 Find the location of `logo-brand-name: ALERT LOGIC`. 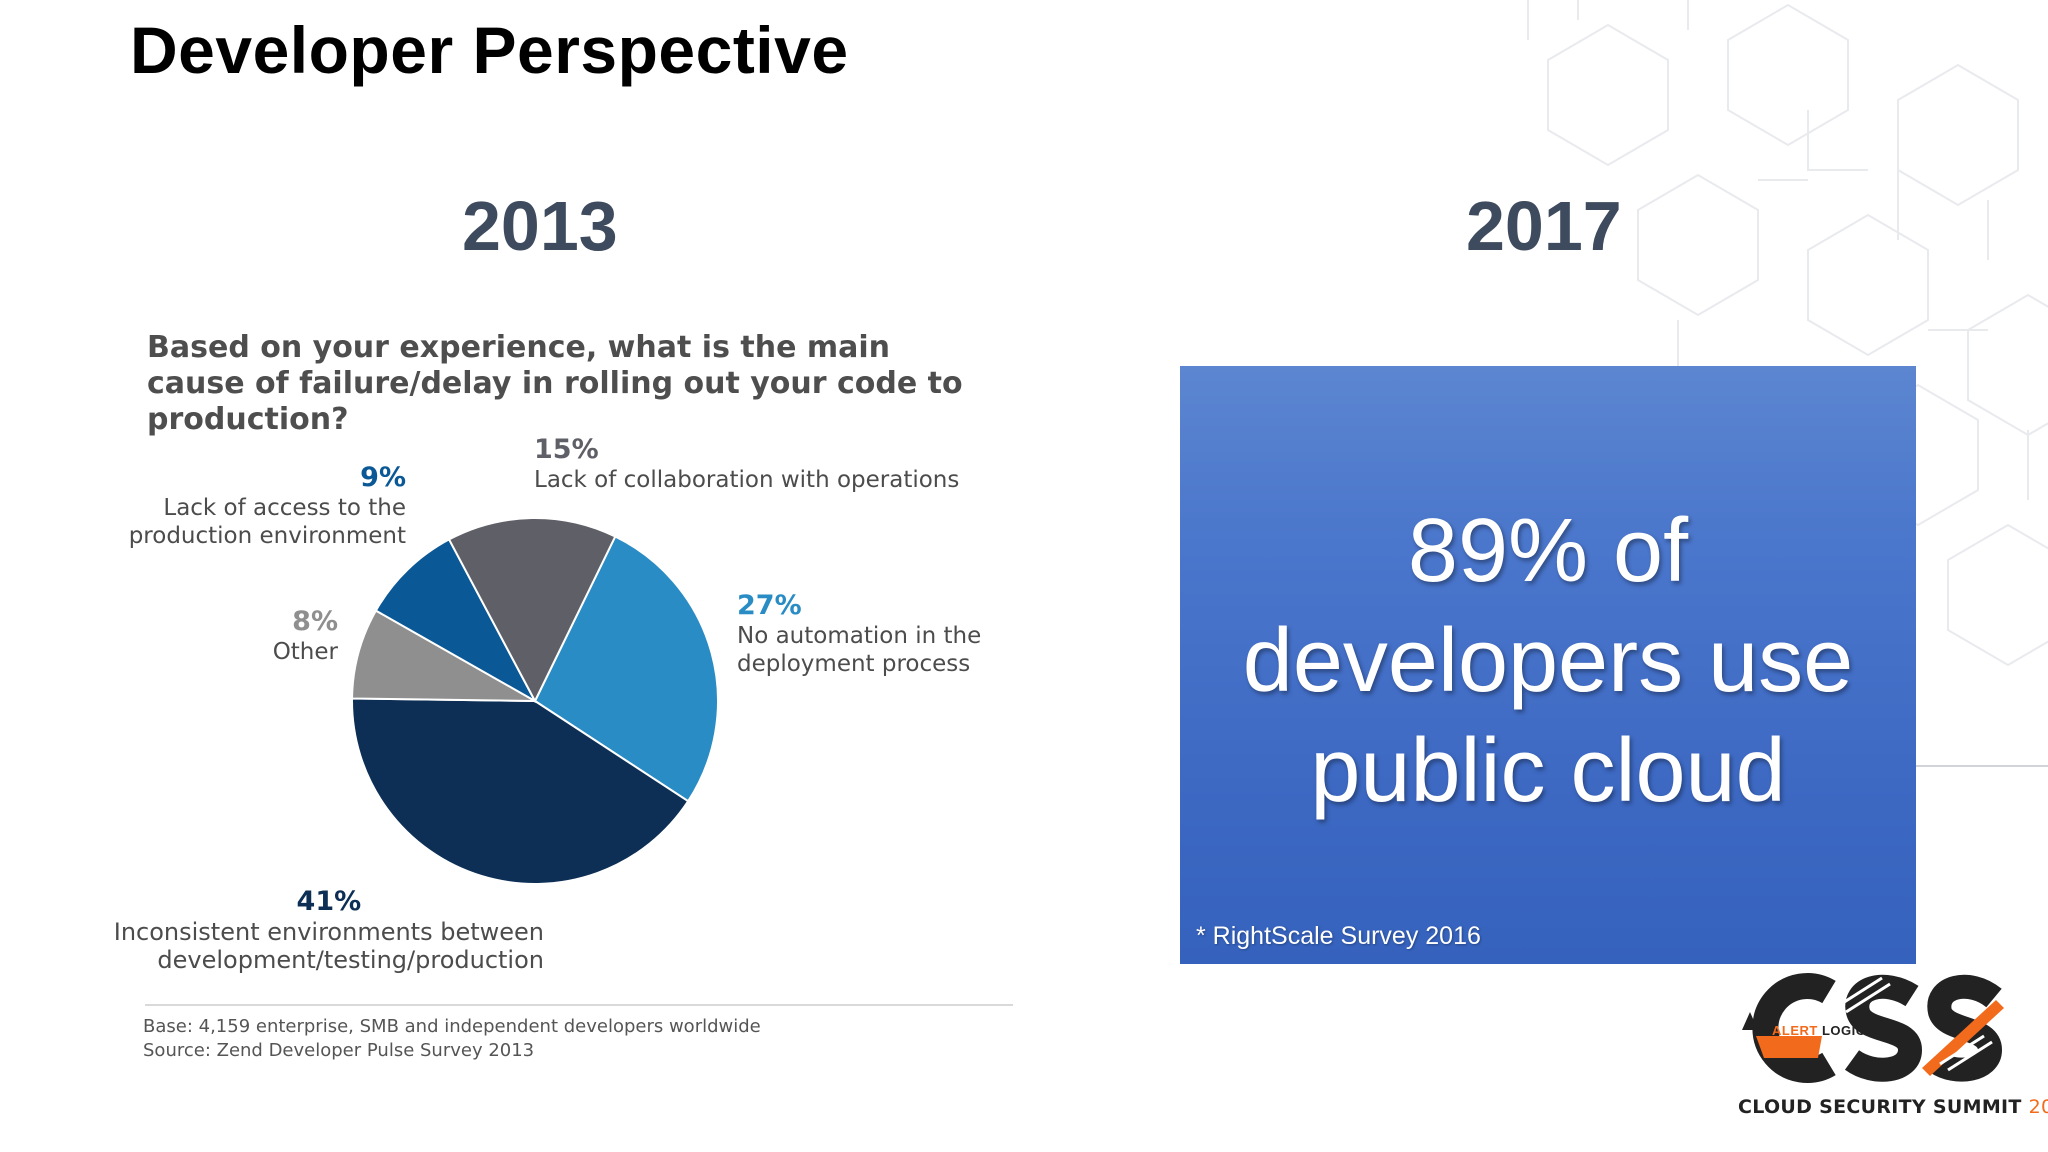

logo-brand-name: ALERT LOGIC is located at coordinates (1819, 1030).